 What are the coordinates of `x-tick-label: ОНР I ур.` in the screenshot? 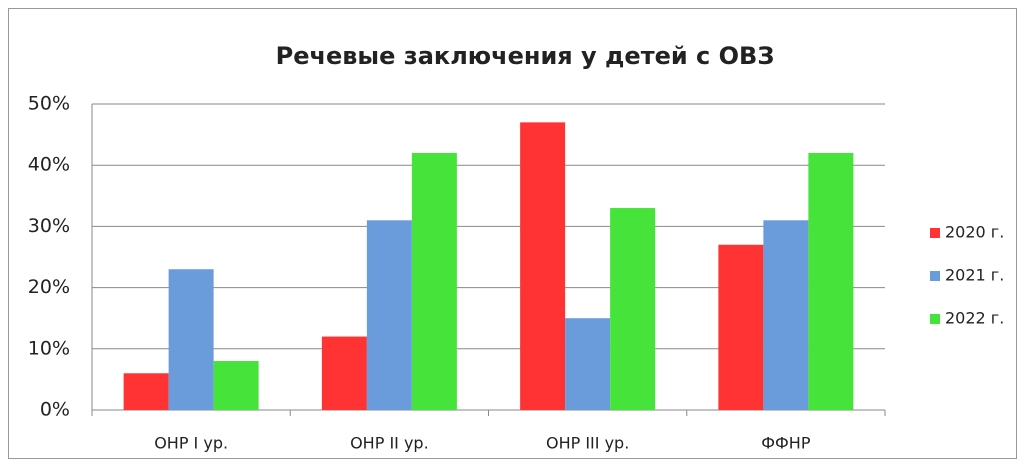 It's located at (191, 443).